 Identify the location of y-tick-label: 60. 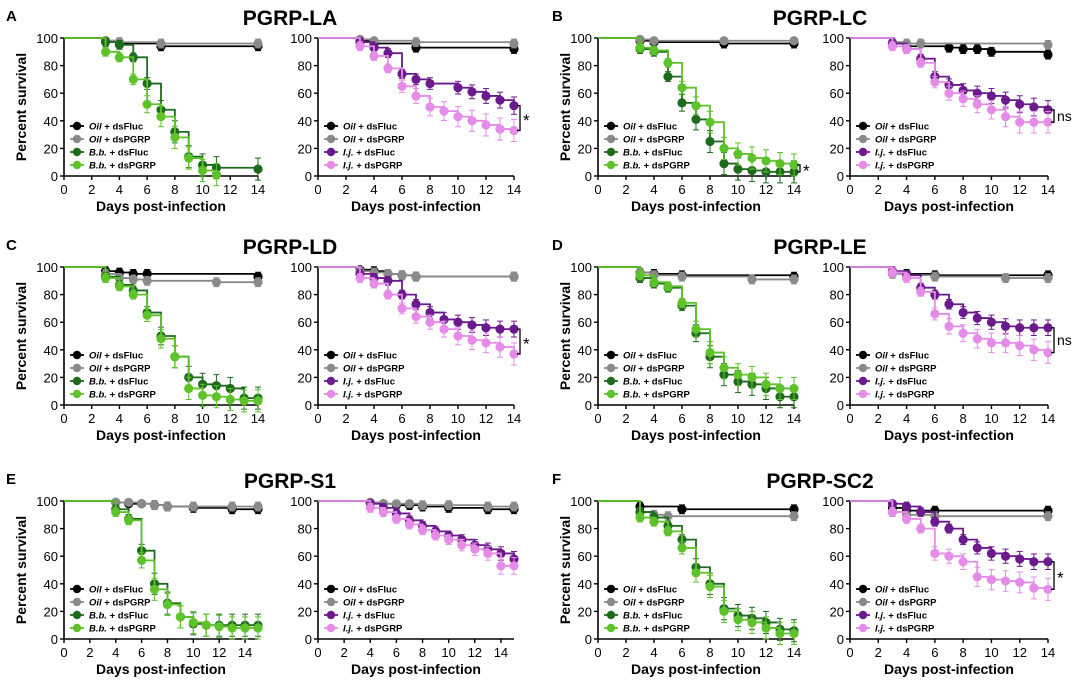
(51, 93).